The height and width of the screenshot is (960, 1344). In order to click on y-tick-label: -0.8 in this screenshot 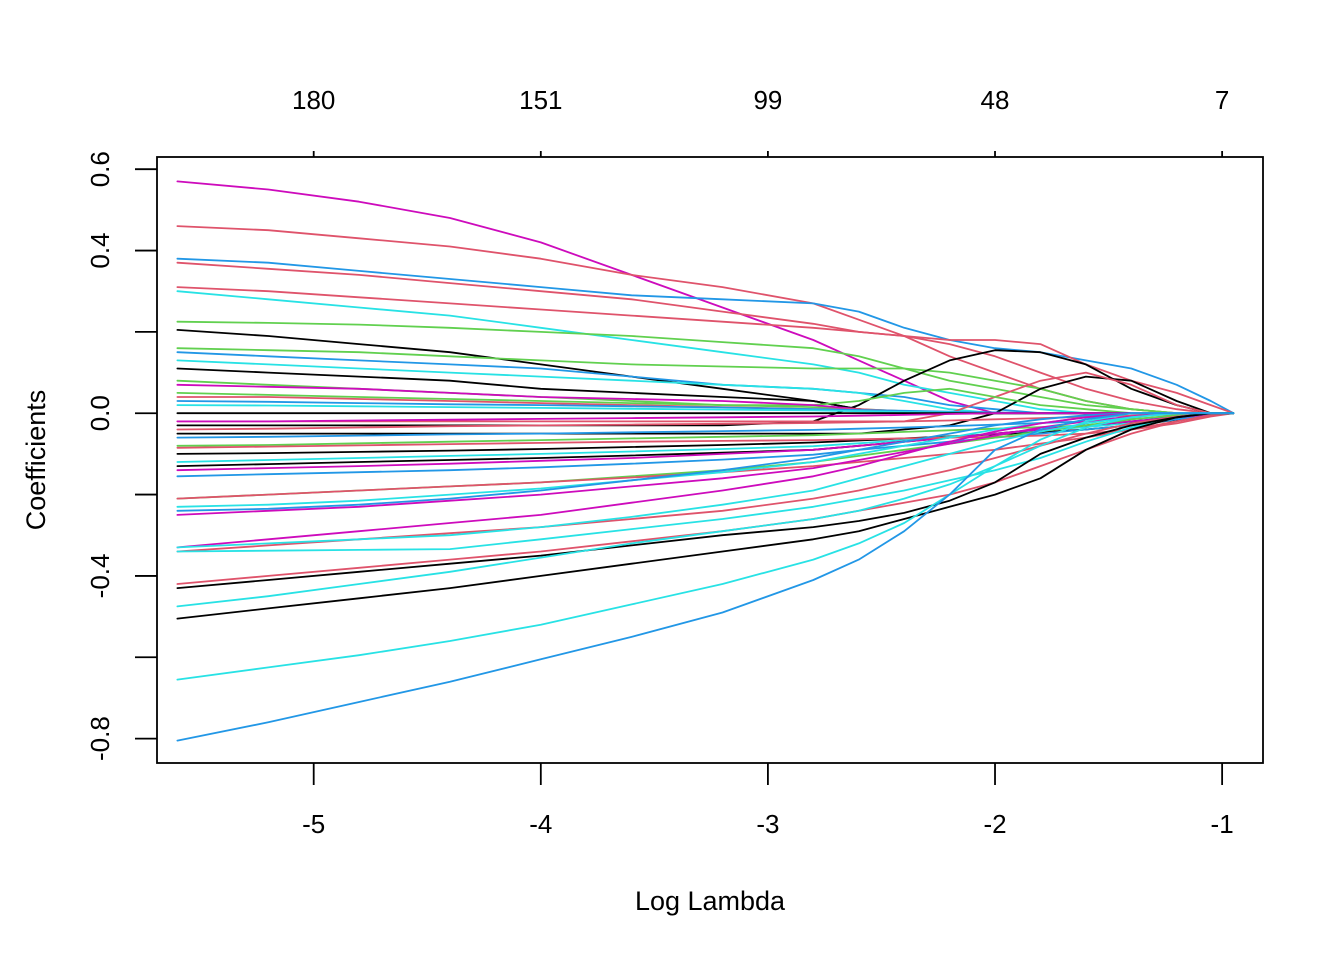, I will do `click(100, 738)`.